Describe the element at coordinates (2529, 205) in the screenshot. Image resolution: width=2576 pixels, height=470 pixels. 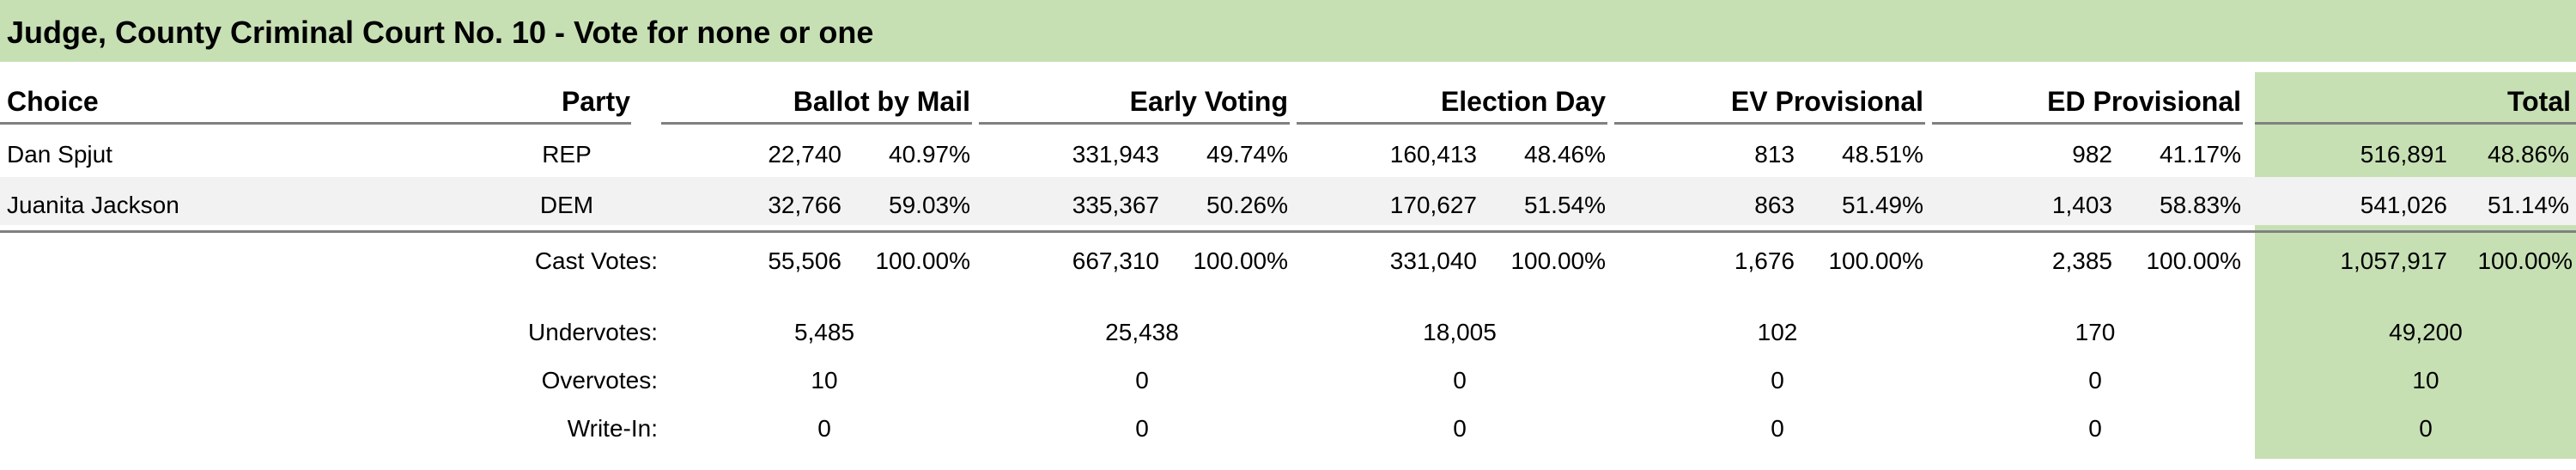
I see `total-percent: 51.14%` at that location.